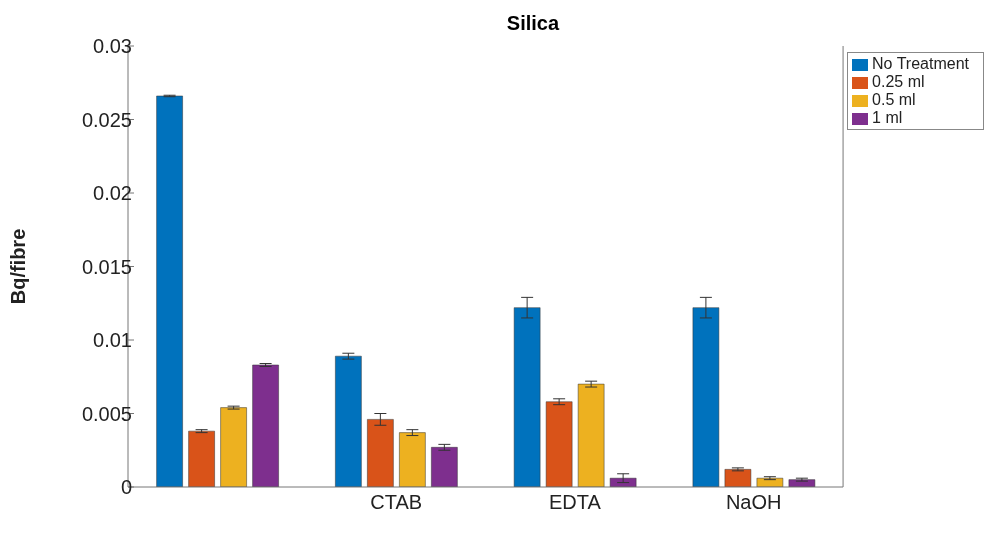 Image resolution: width=1001 pixels, height=536 pixels. Describe the element at coordinates (112, 46) in the screenshot. I see `y-tick-label: 0.03` at that location.